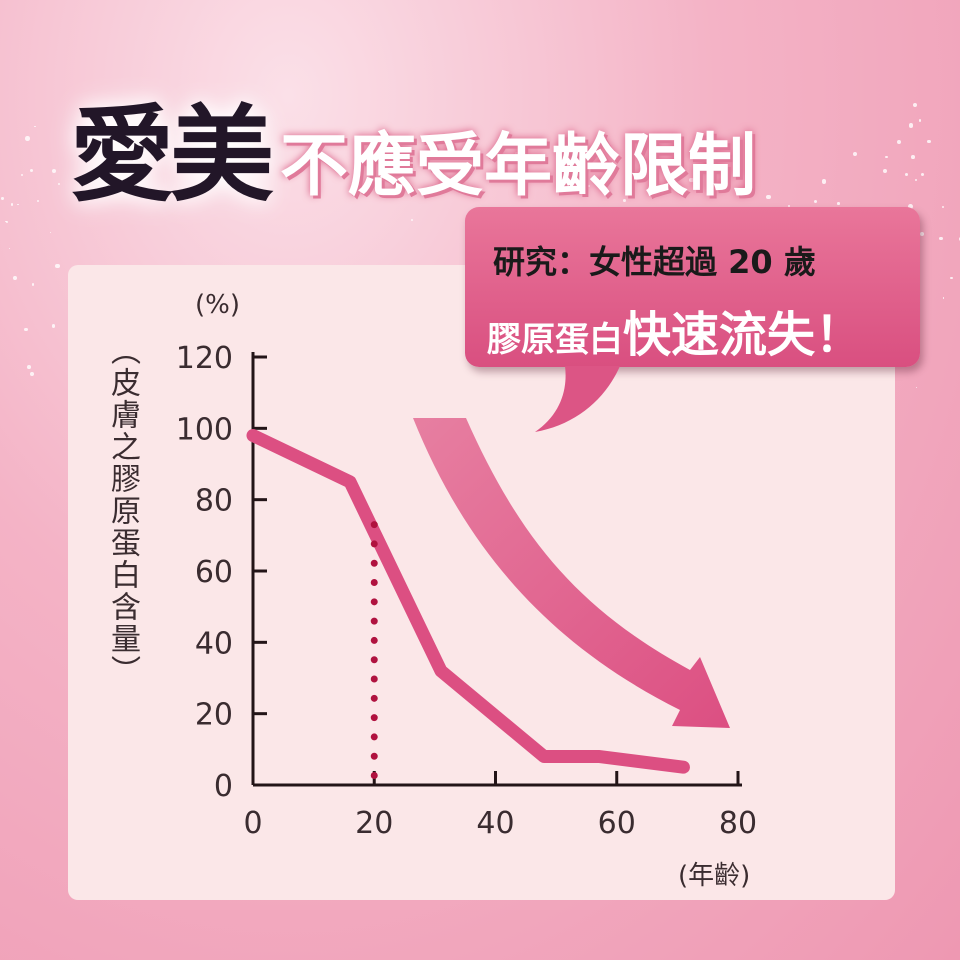 This screenshot has height=960, width=960. What do you see at coordinates (204, 358) in the screenshot?
I see `y-tick-label: 120` at bounding box center [204, 358].